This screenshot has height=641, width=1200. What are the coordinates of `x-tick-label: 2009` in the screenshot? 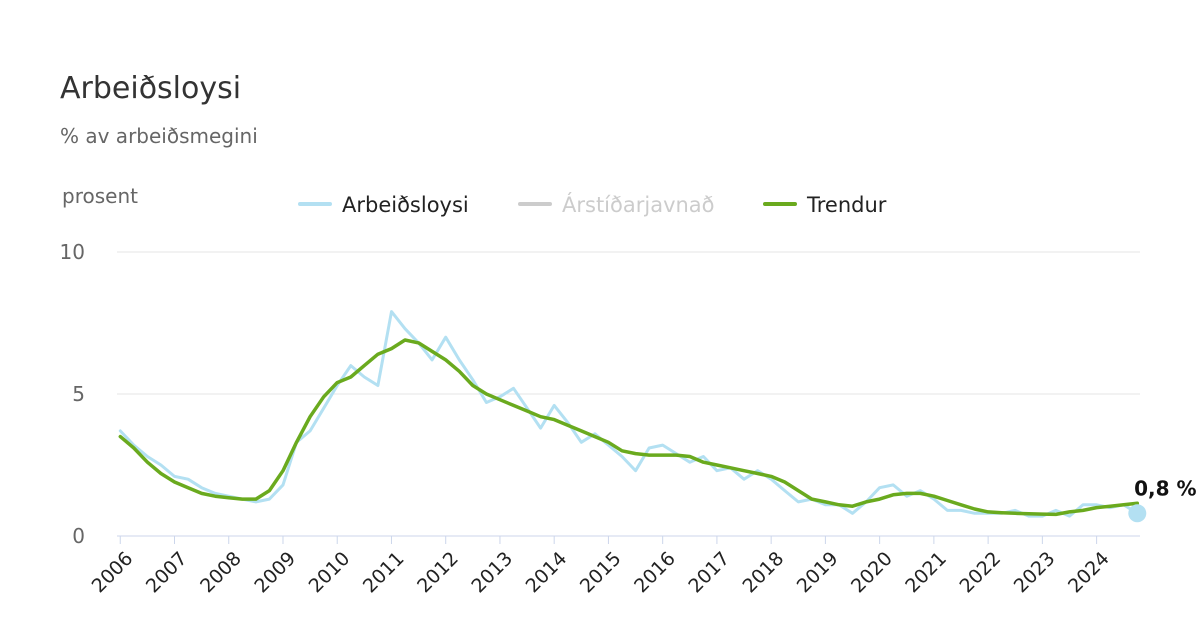 It's located at (275, 573).